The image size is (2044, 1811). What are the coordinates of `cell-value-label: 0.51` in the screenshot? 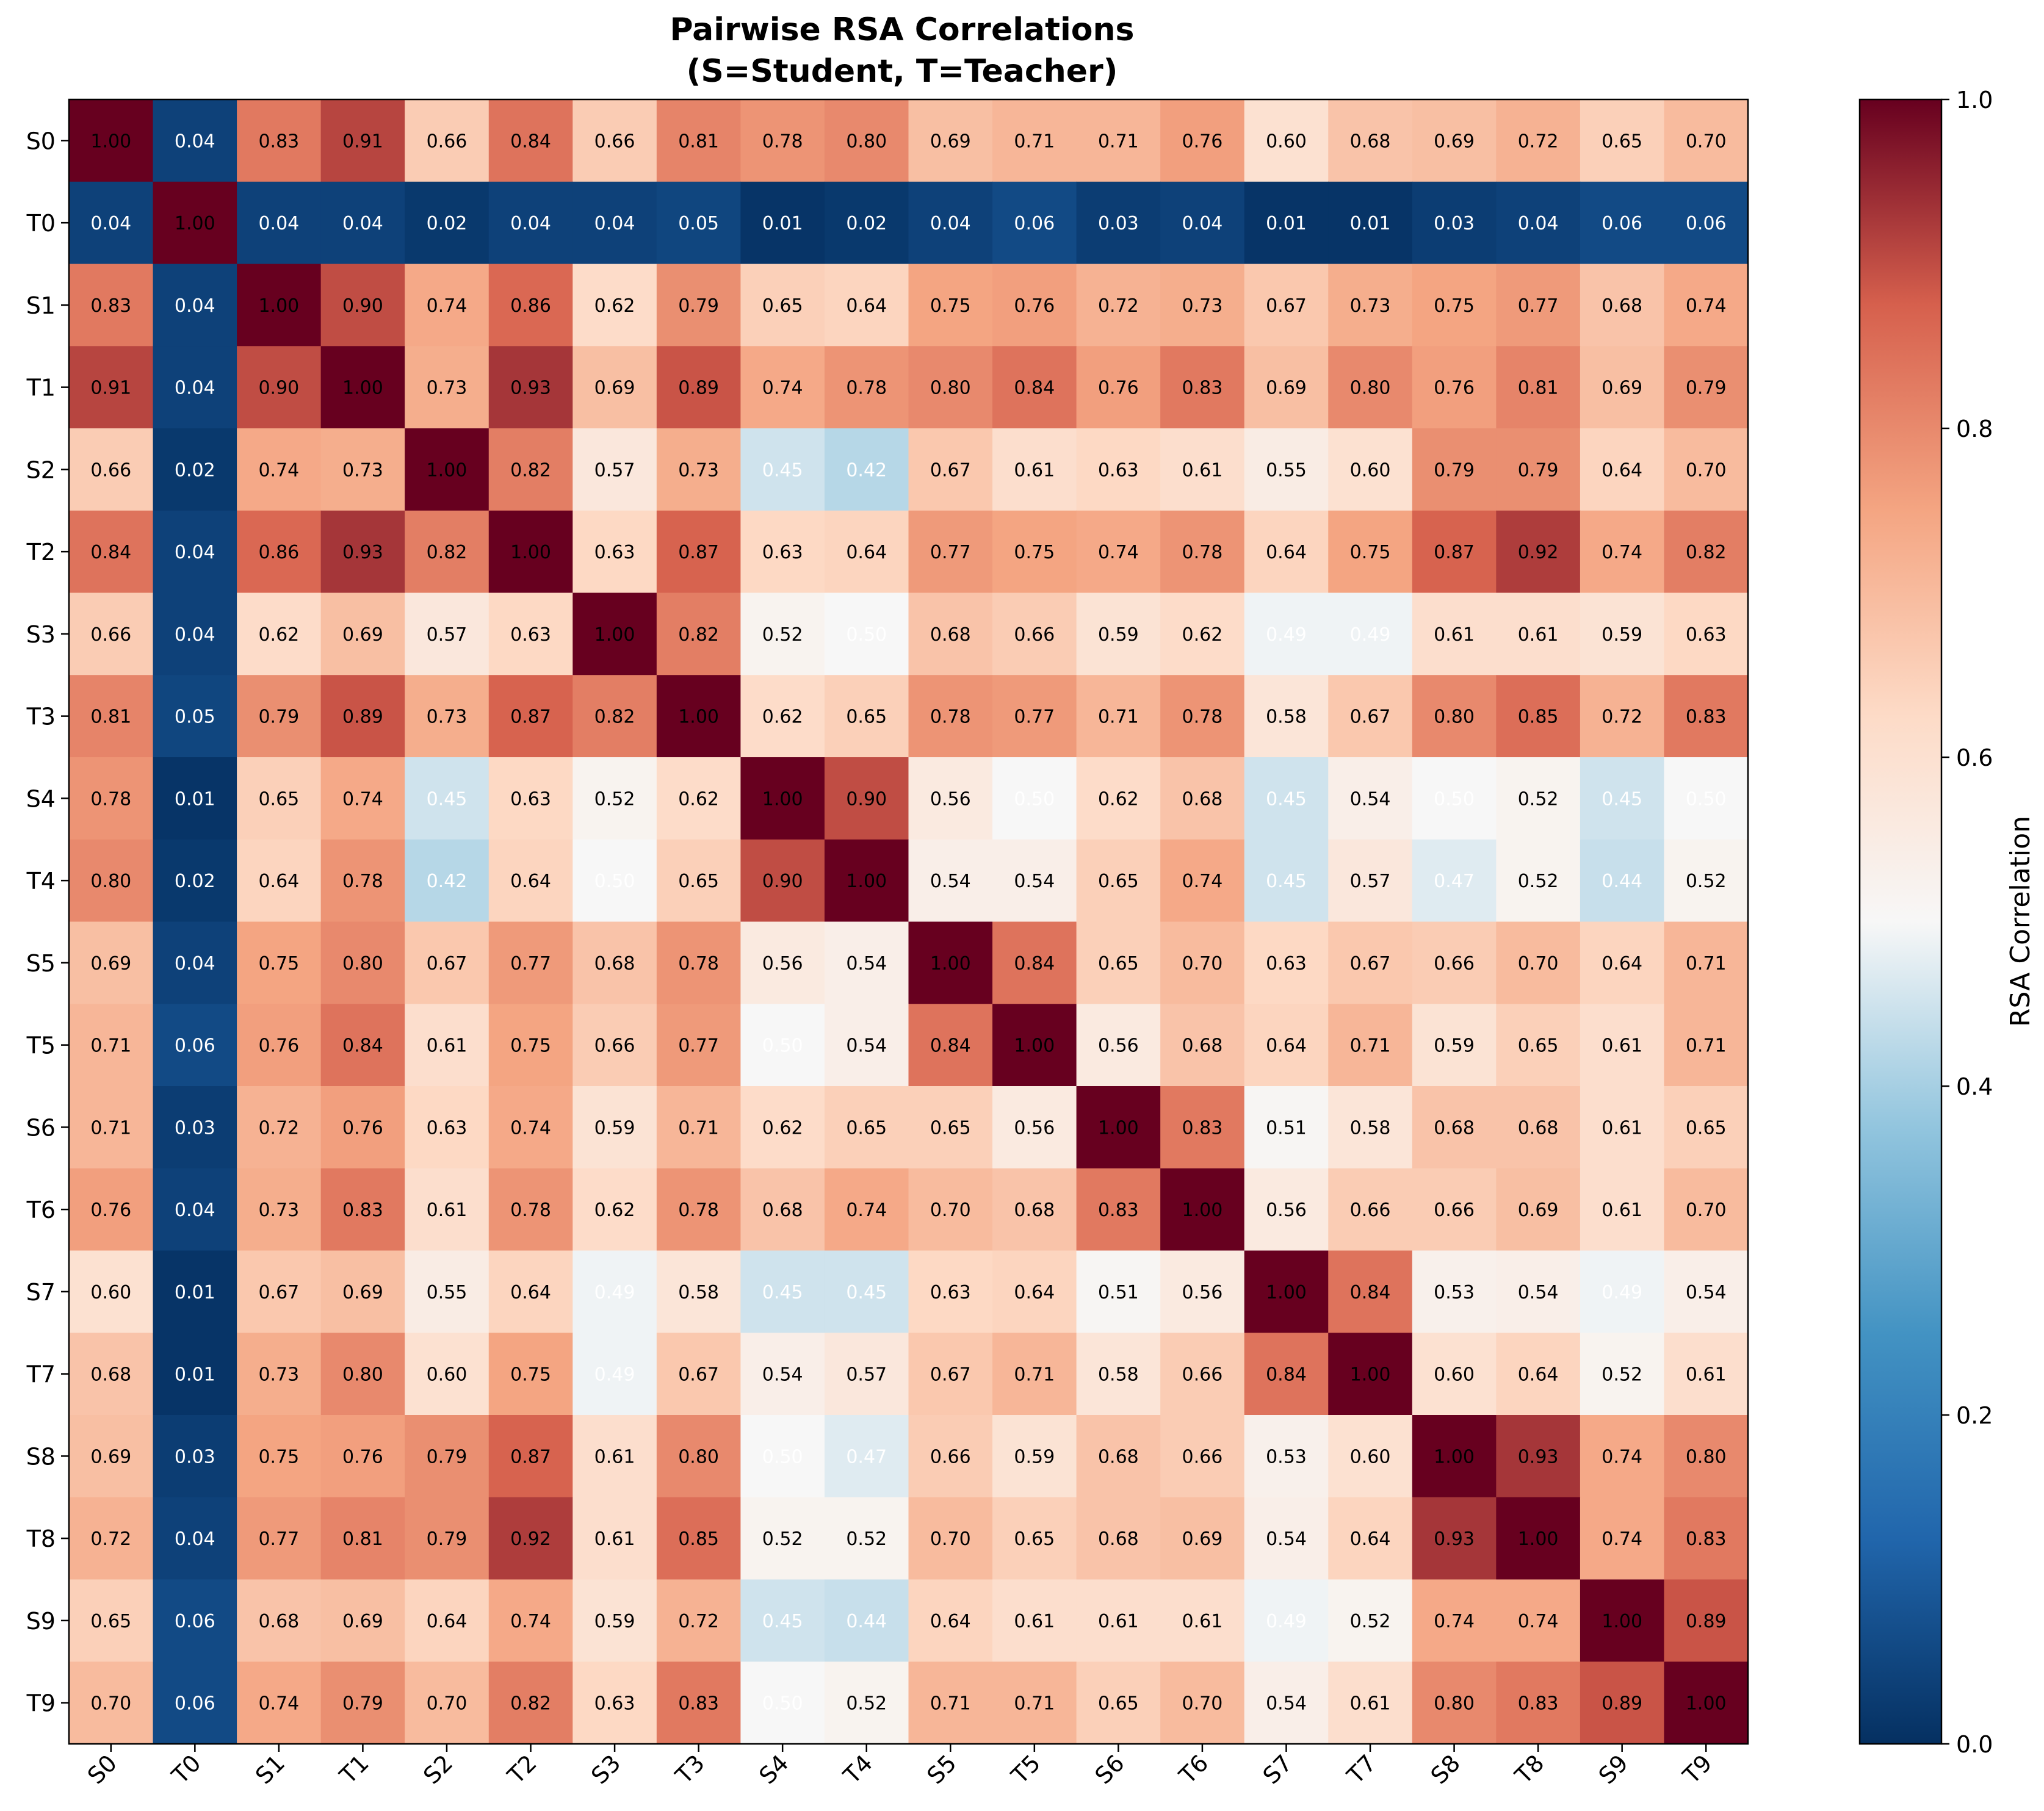 It's located at (1118, 1292).